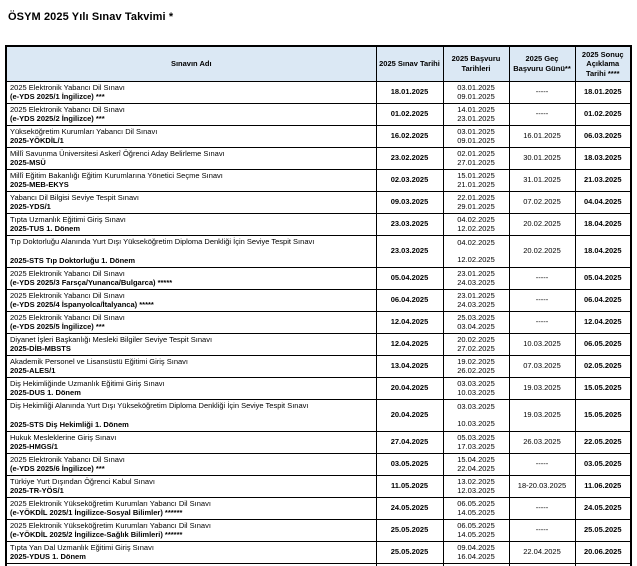 Image resolution: width=637 pixels, height=566 pixels. I want to click on application-dates-cell: 04.02.2025 12.02.2025, so click(476, 224).